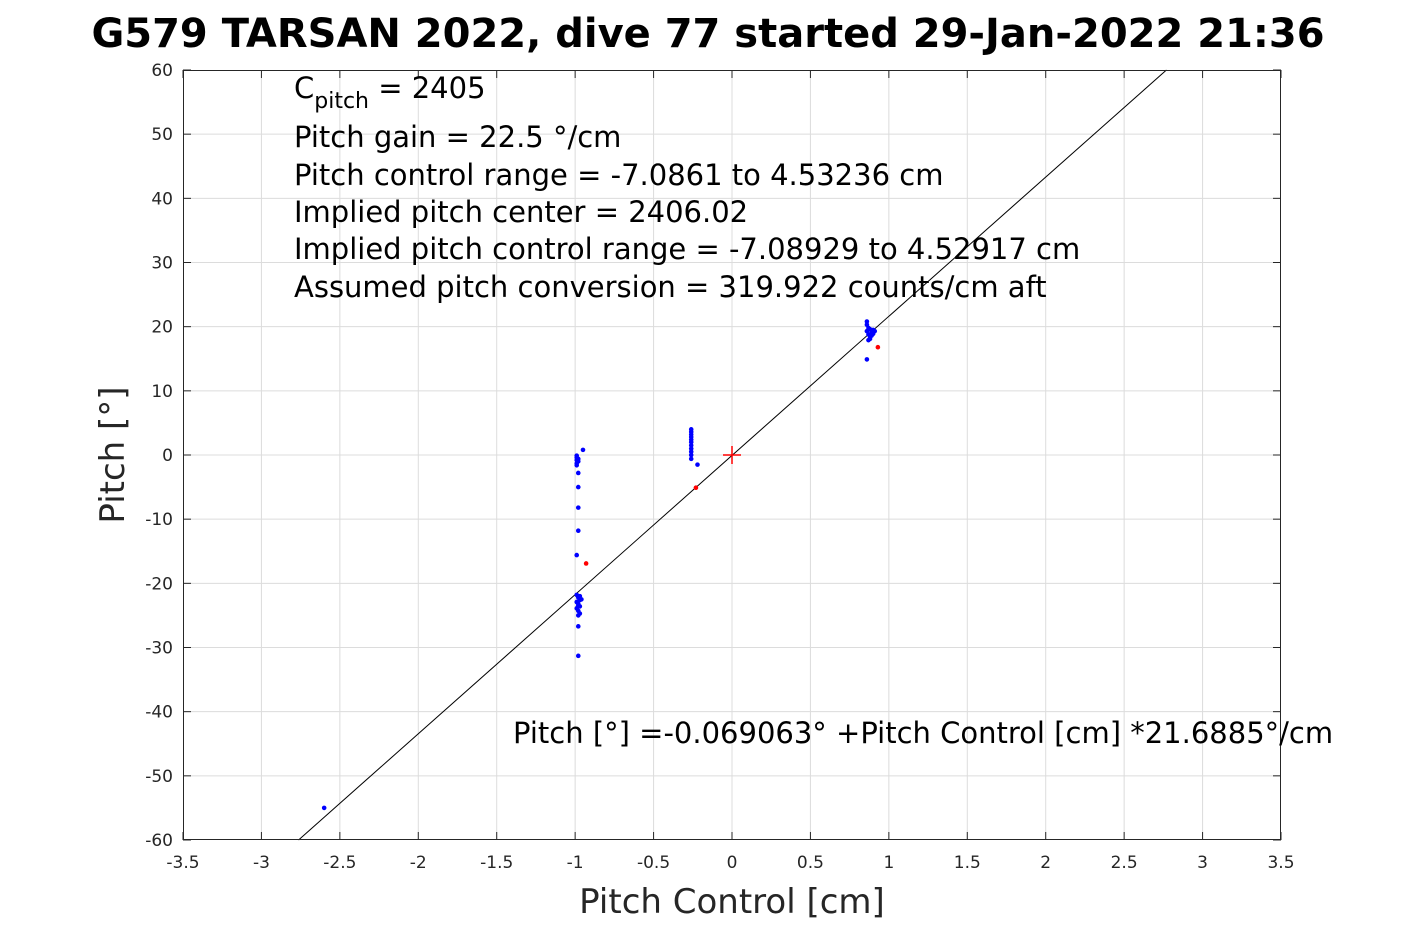  I want to click on center-marker-layer, so click(732, 455).